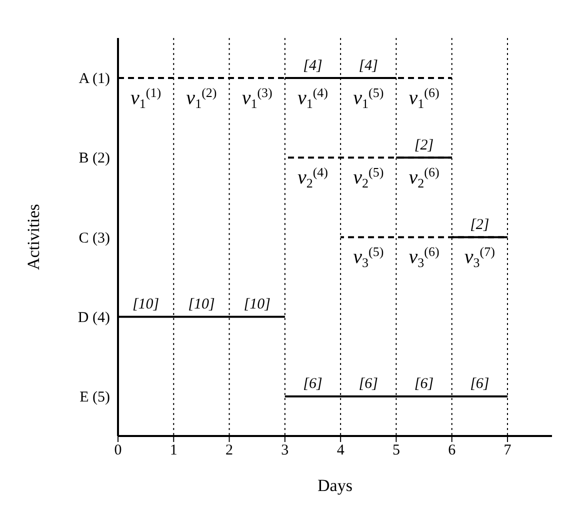 The width and height of the screenshot is (585, 514). I want to click on x-tick-label: 3, so click(285, 450).